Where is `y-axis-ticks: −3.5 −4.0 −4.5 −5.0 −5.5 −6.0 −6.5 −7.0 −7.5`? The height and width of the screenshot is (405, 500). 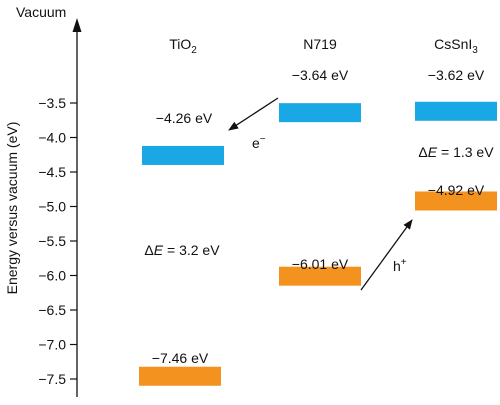 y-axis-ticks: −3.5 −4.0 −4.5 −5.0 −5.5 −6.0 −6.5 −7.0 −7.5 is located at coordinates (57, 241).